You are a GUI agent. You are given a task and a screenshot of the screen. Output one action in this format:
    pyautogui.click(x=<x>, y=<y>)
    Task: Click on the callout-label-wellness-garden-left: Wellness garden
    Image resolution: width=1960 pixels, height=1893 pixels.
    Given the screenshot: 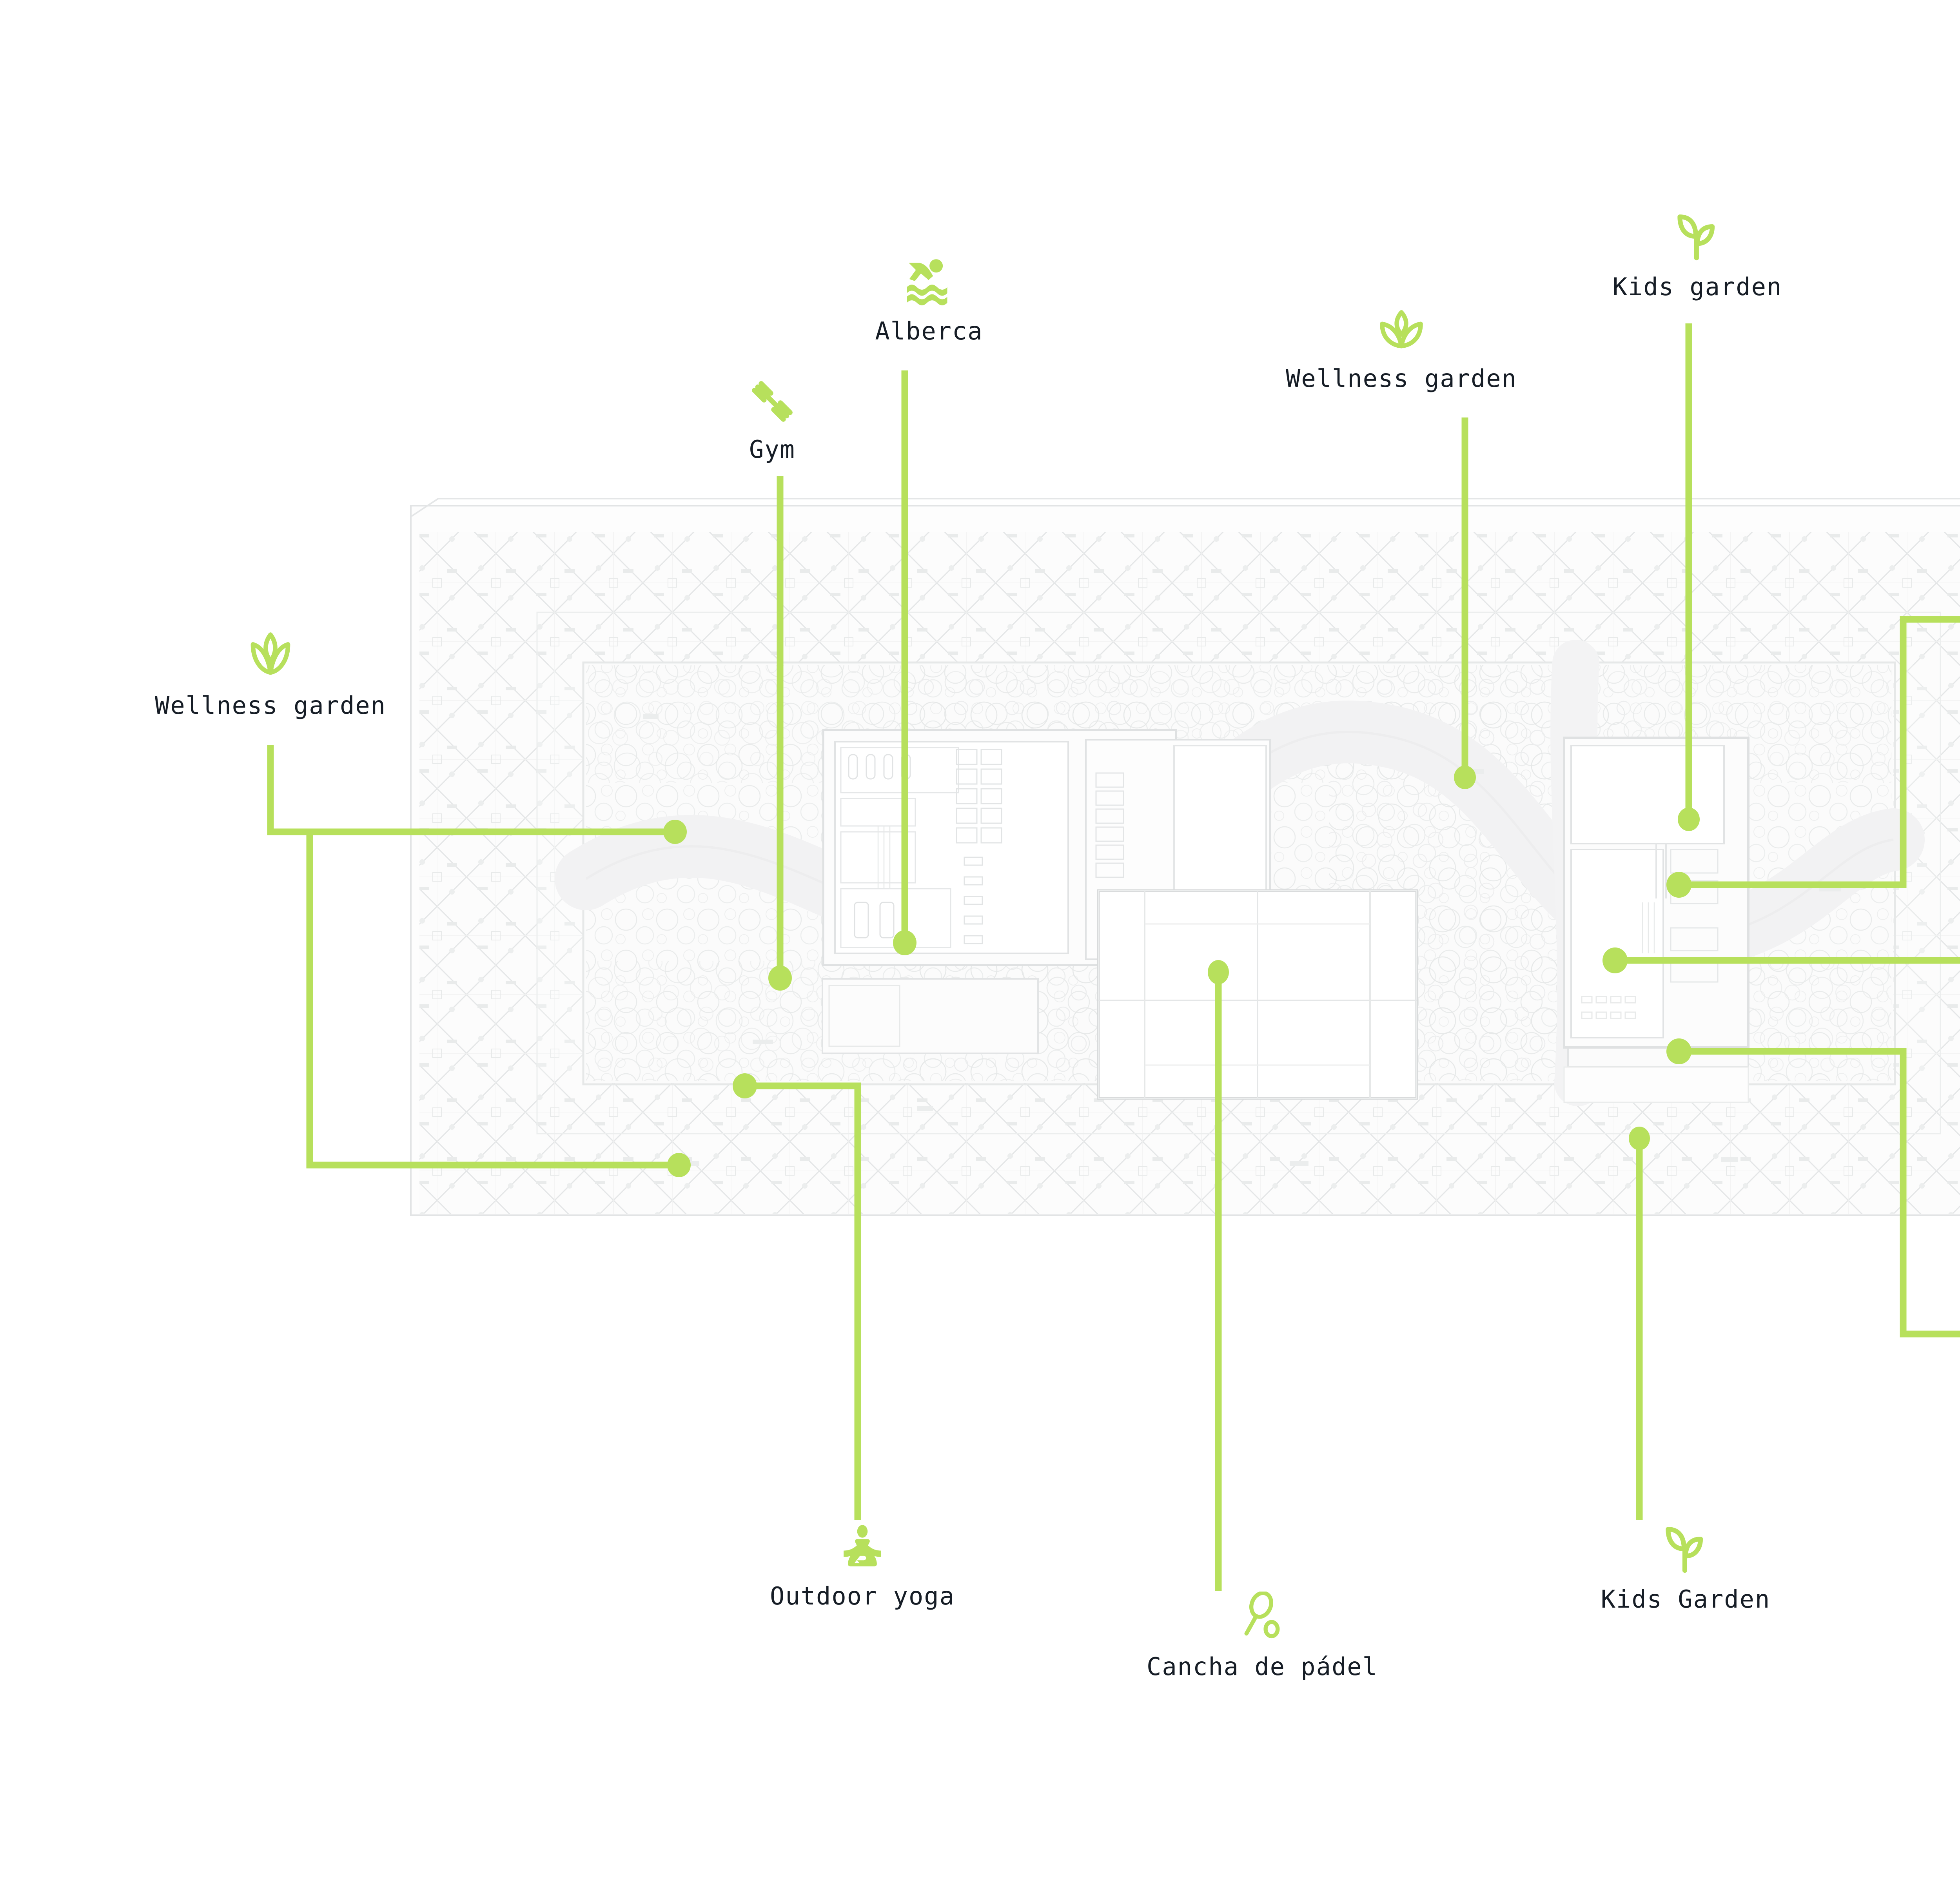 What is the action you would take?
    pyautogui.click(x=270, y=705)
    